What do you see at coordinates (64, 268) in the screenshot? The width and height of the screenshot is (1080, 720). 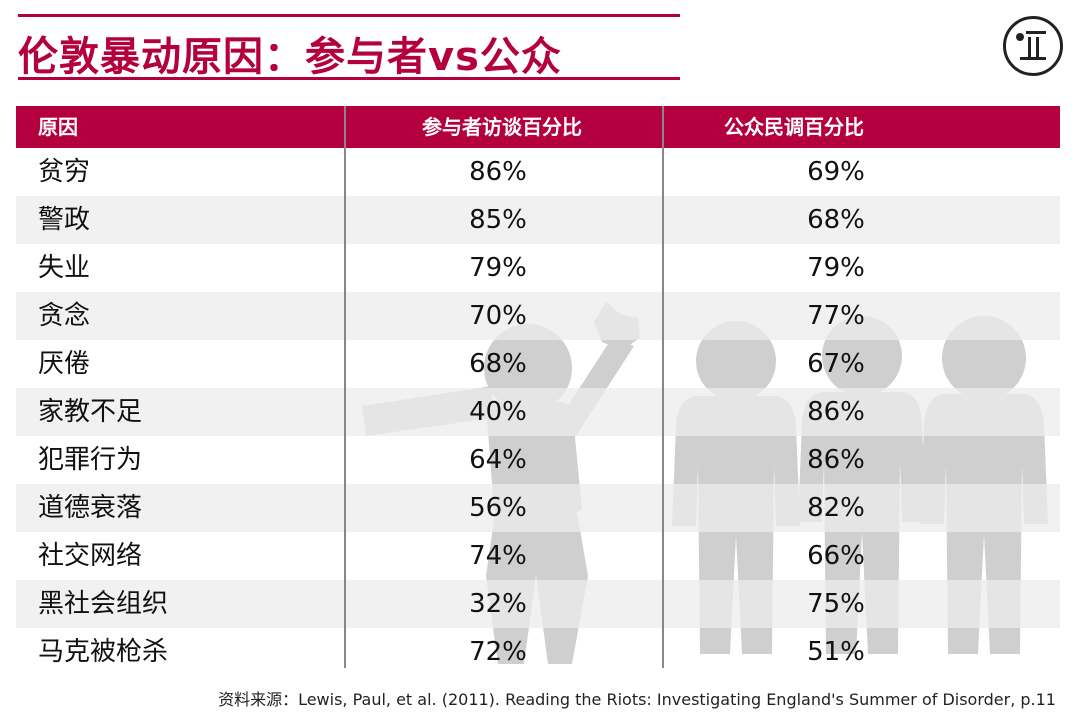 I see `cell-reason: 失业` at bounding box center [64, 268].